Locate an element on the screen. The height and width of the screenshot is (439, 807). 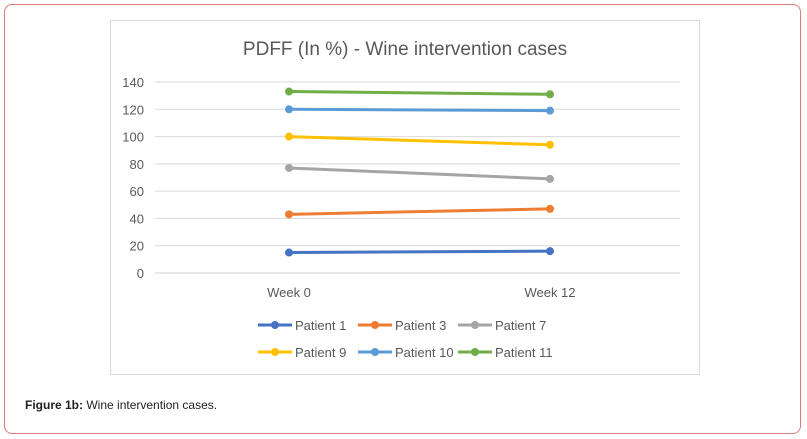
legend-item: Patient 7 is located at coordinates (502, 325).